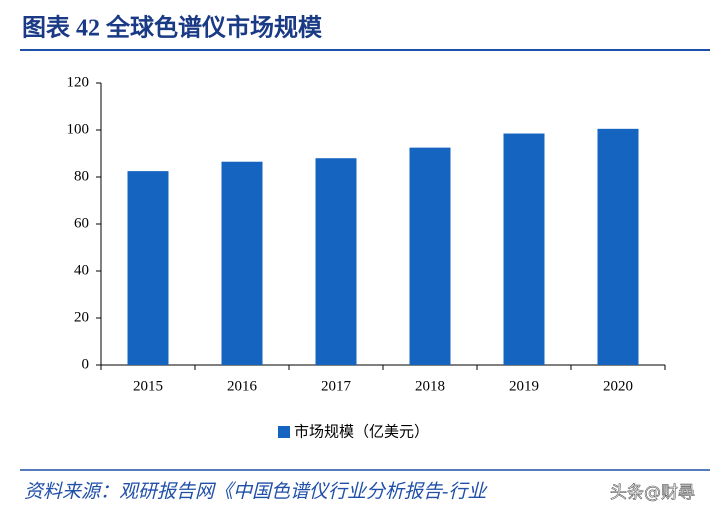 This screenshot has height=513, width=721. I want to click on legend-label: 市场规模（亿美元）, so click(361, 431).